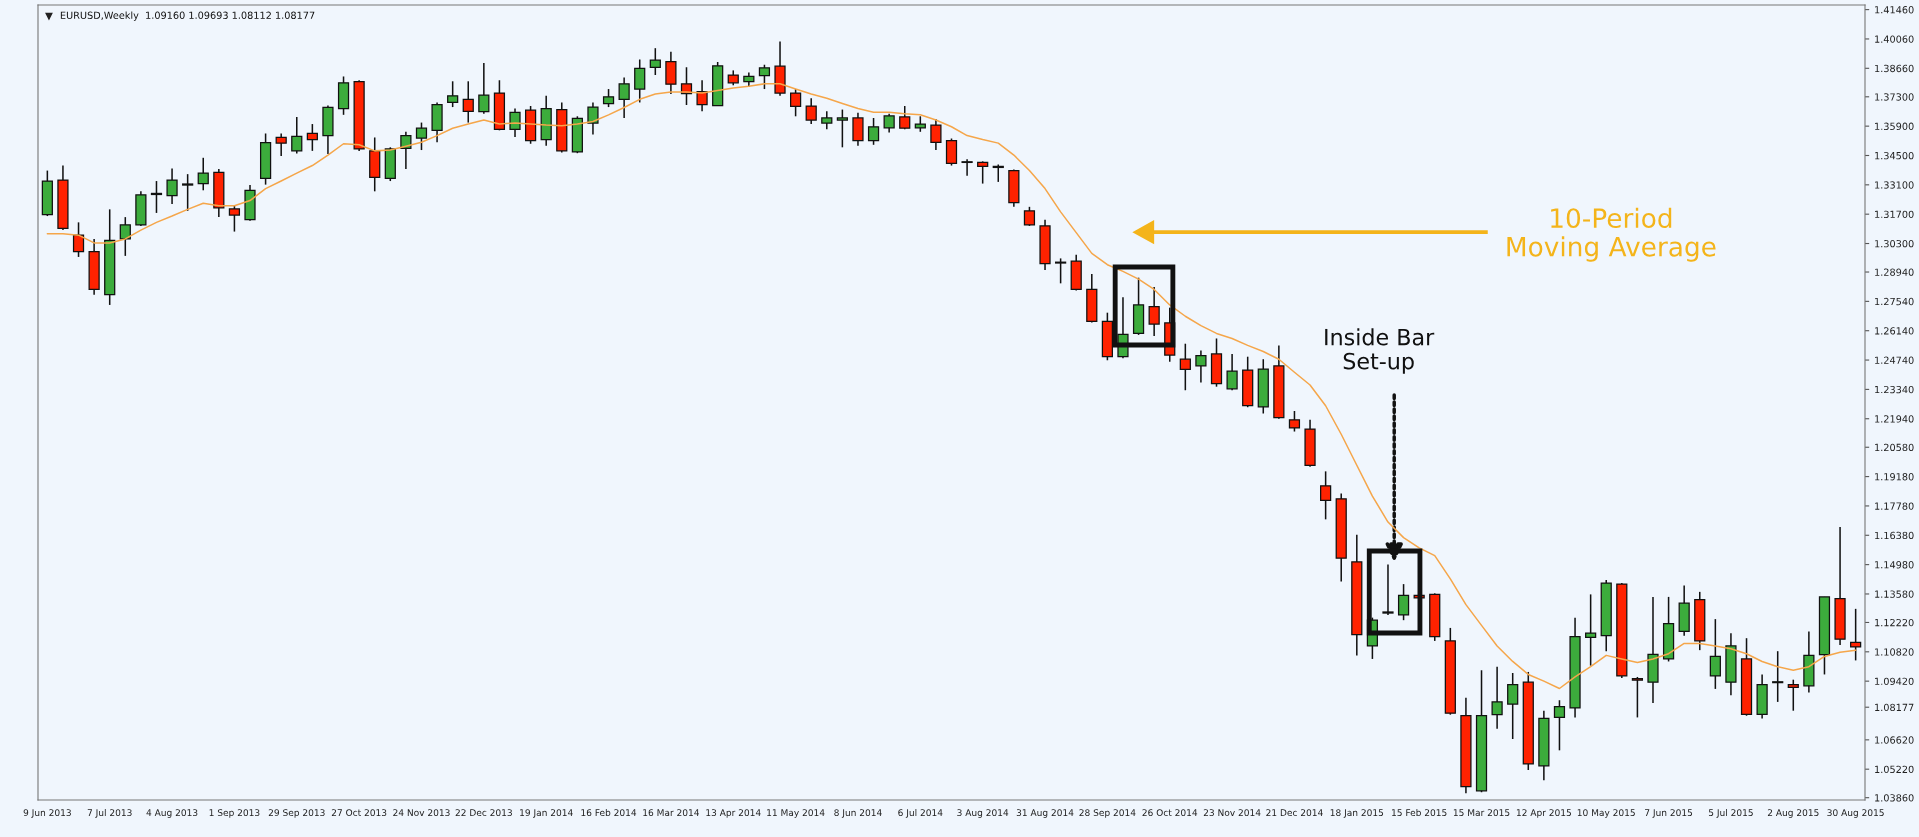 Image resolution: width=1919 pixels, height=837 pixels. I want to click on x-tick-label: 3 Aug 2014, so click(983, 813).